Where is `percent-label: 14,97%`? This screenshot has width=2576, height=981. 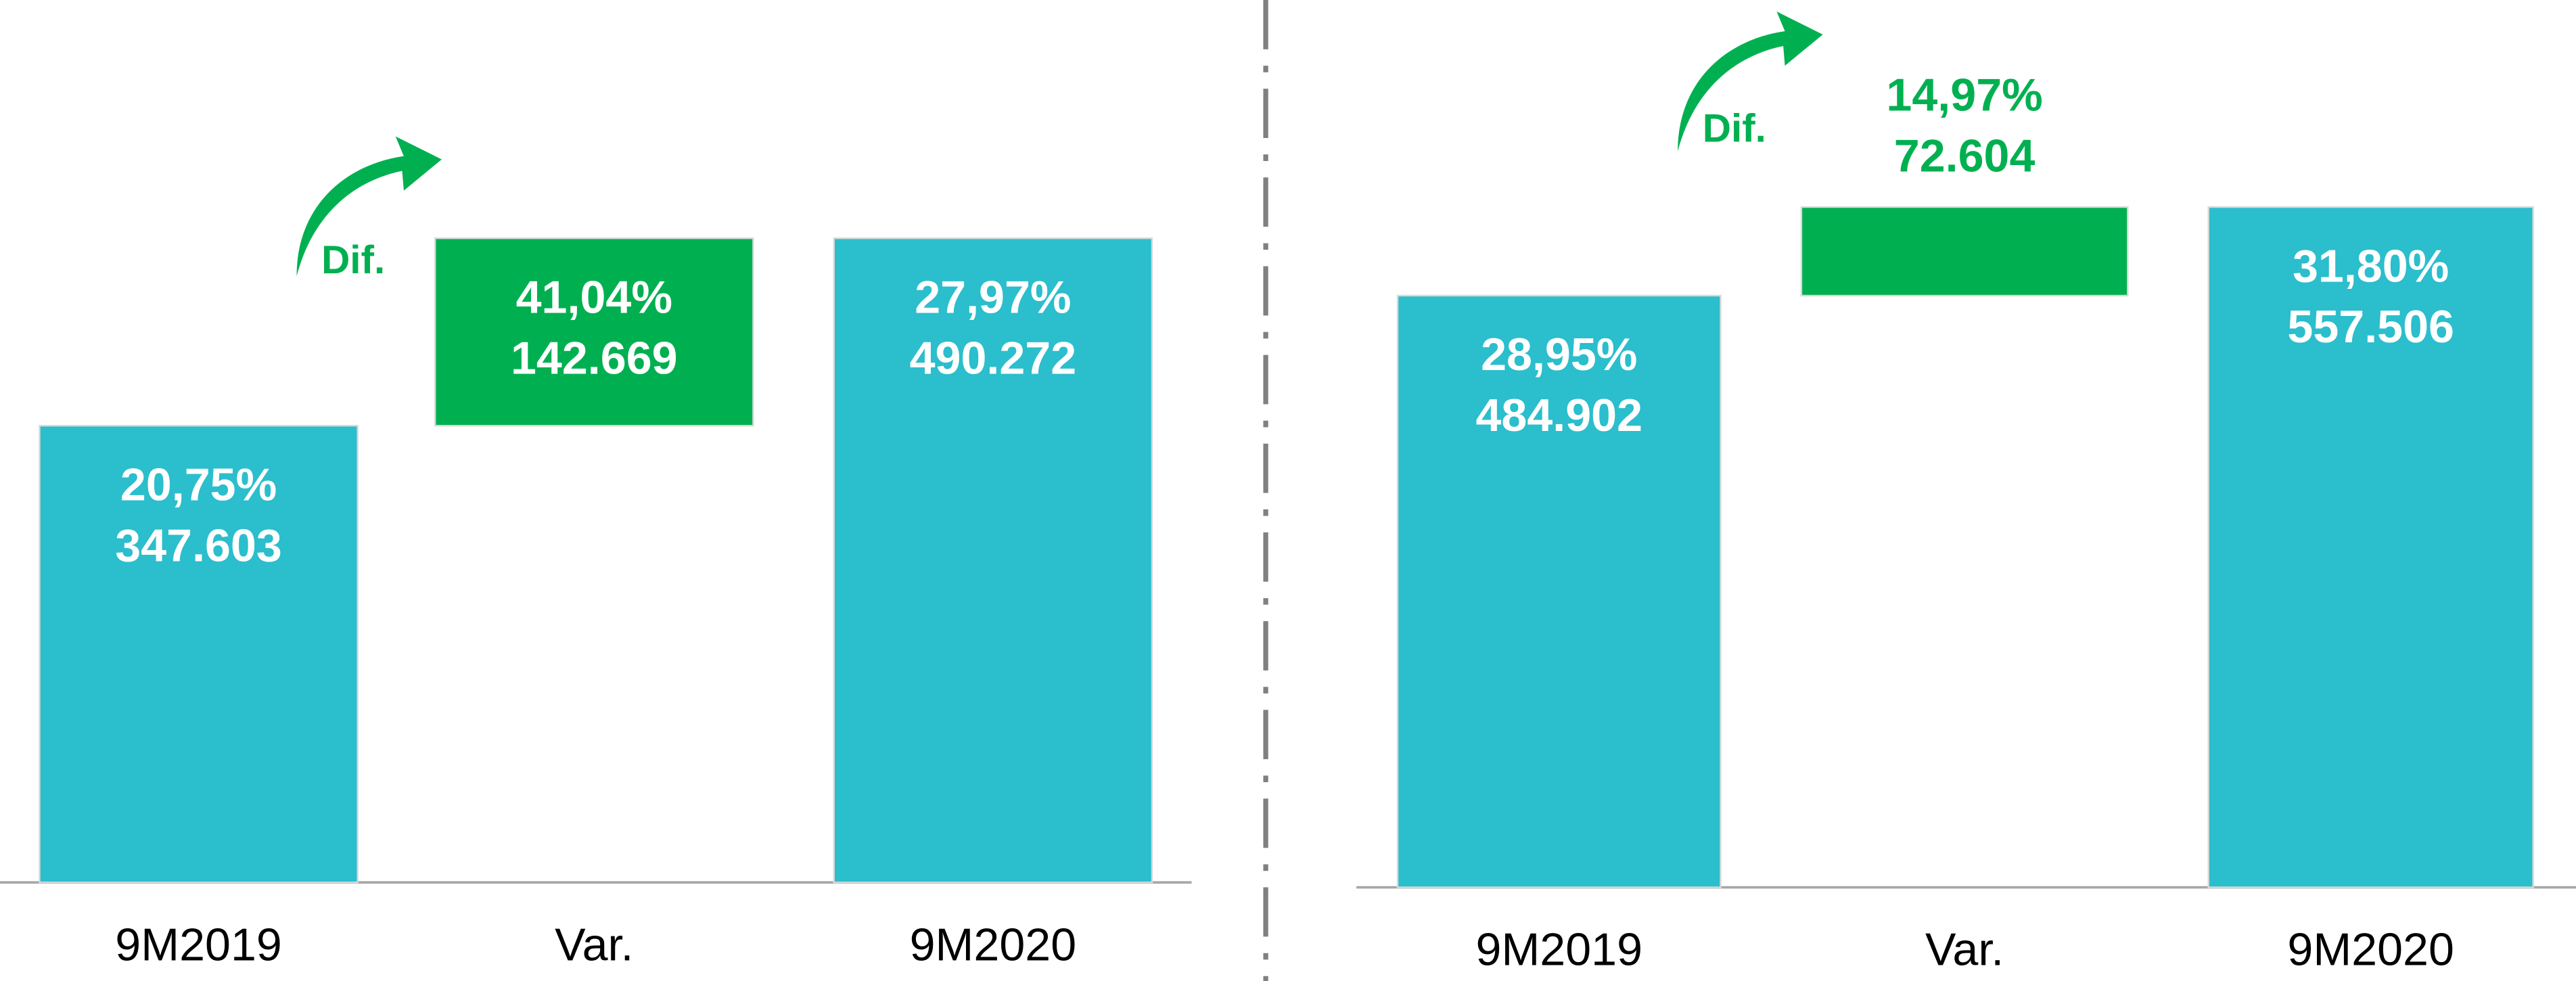 percent-label: 14,97% is located at coordinates (1964, 96).